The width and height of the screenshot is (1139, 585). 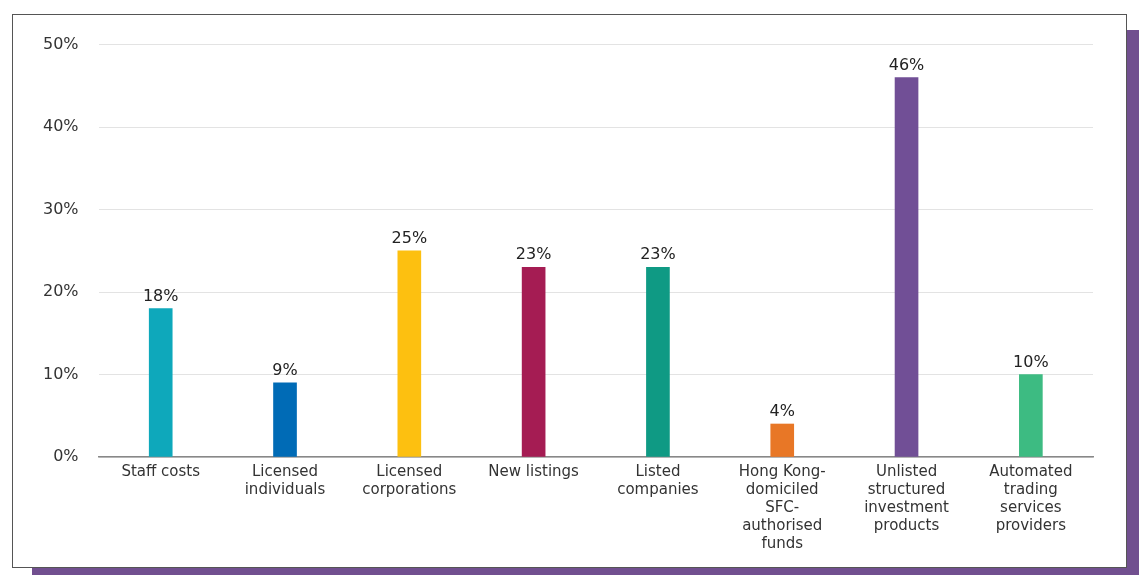 I want to click on data-label: 18%, so click(x=160, y=295).